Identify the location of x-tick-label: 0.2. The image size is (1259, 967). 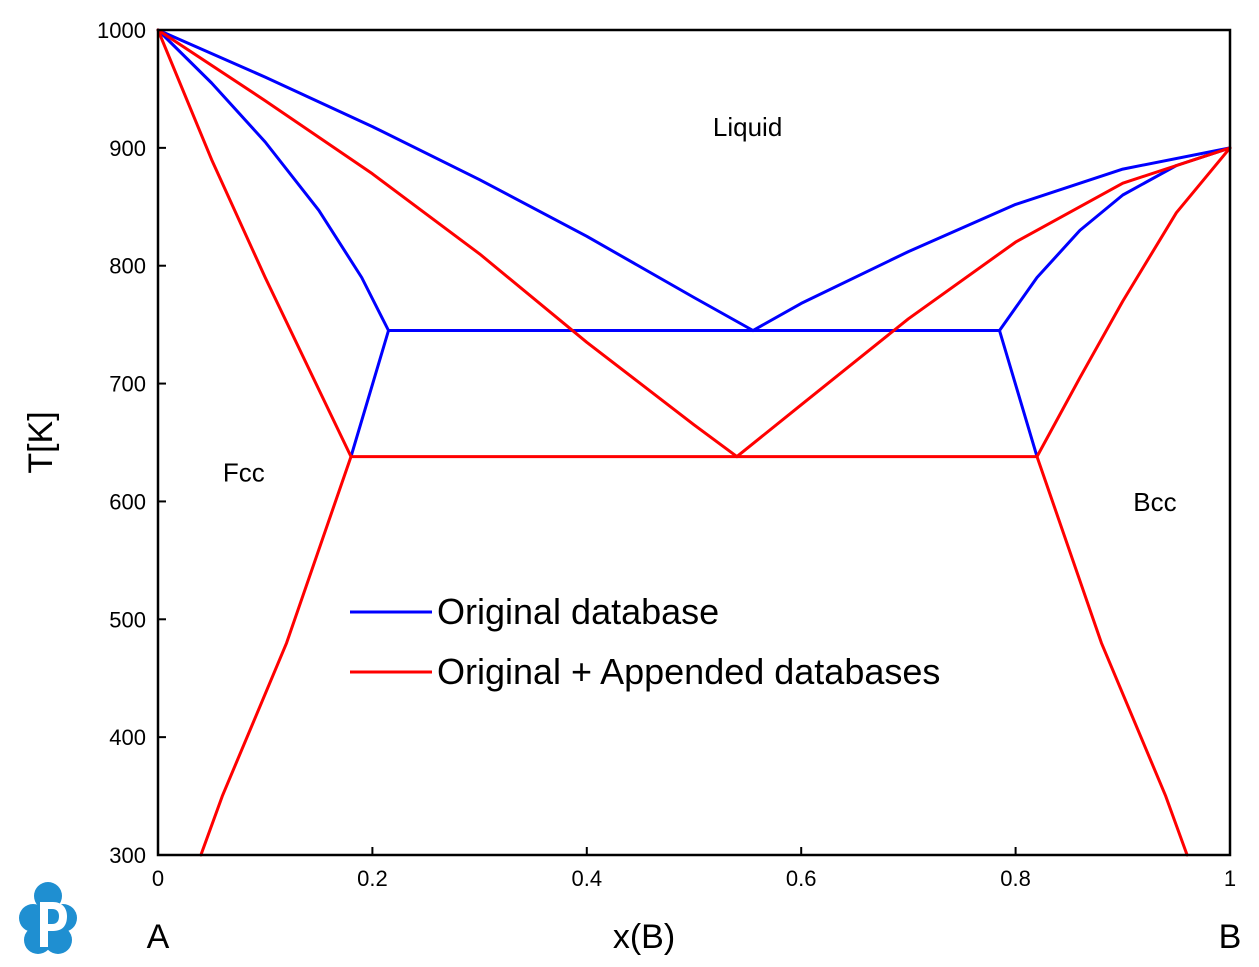
(372, 878).